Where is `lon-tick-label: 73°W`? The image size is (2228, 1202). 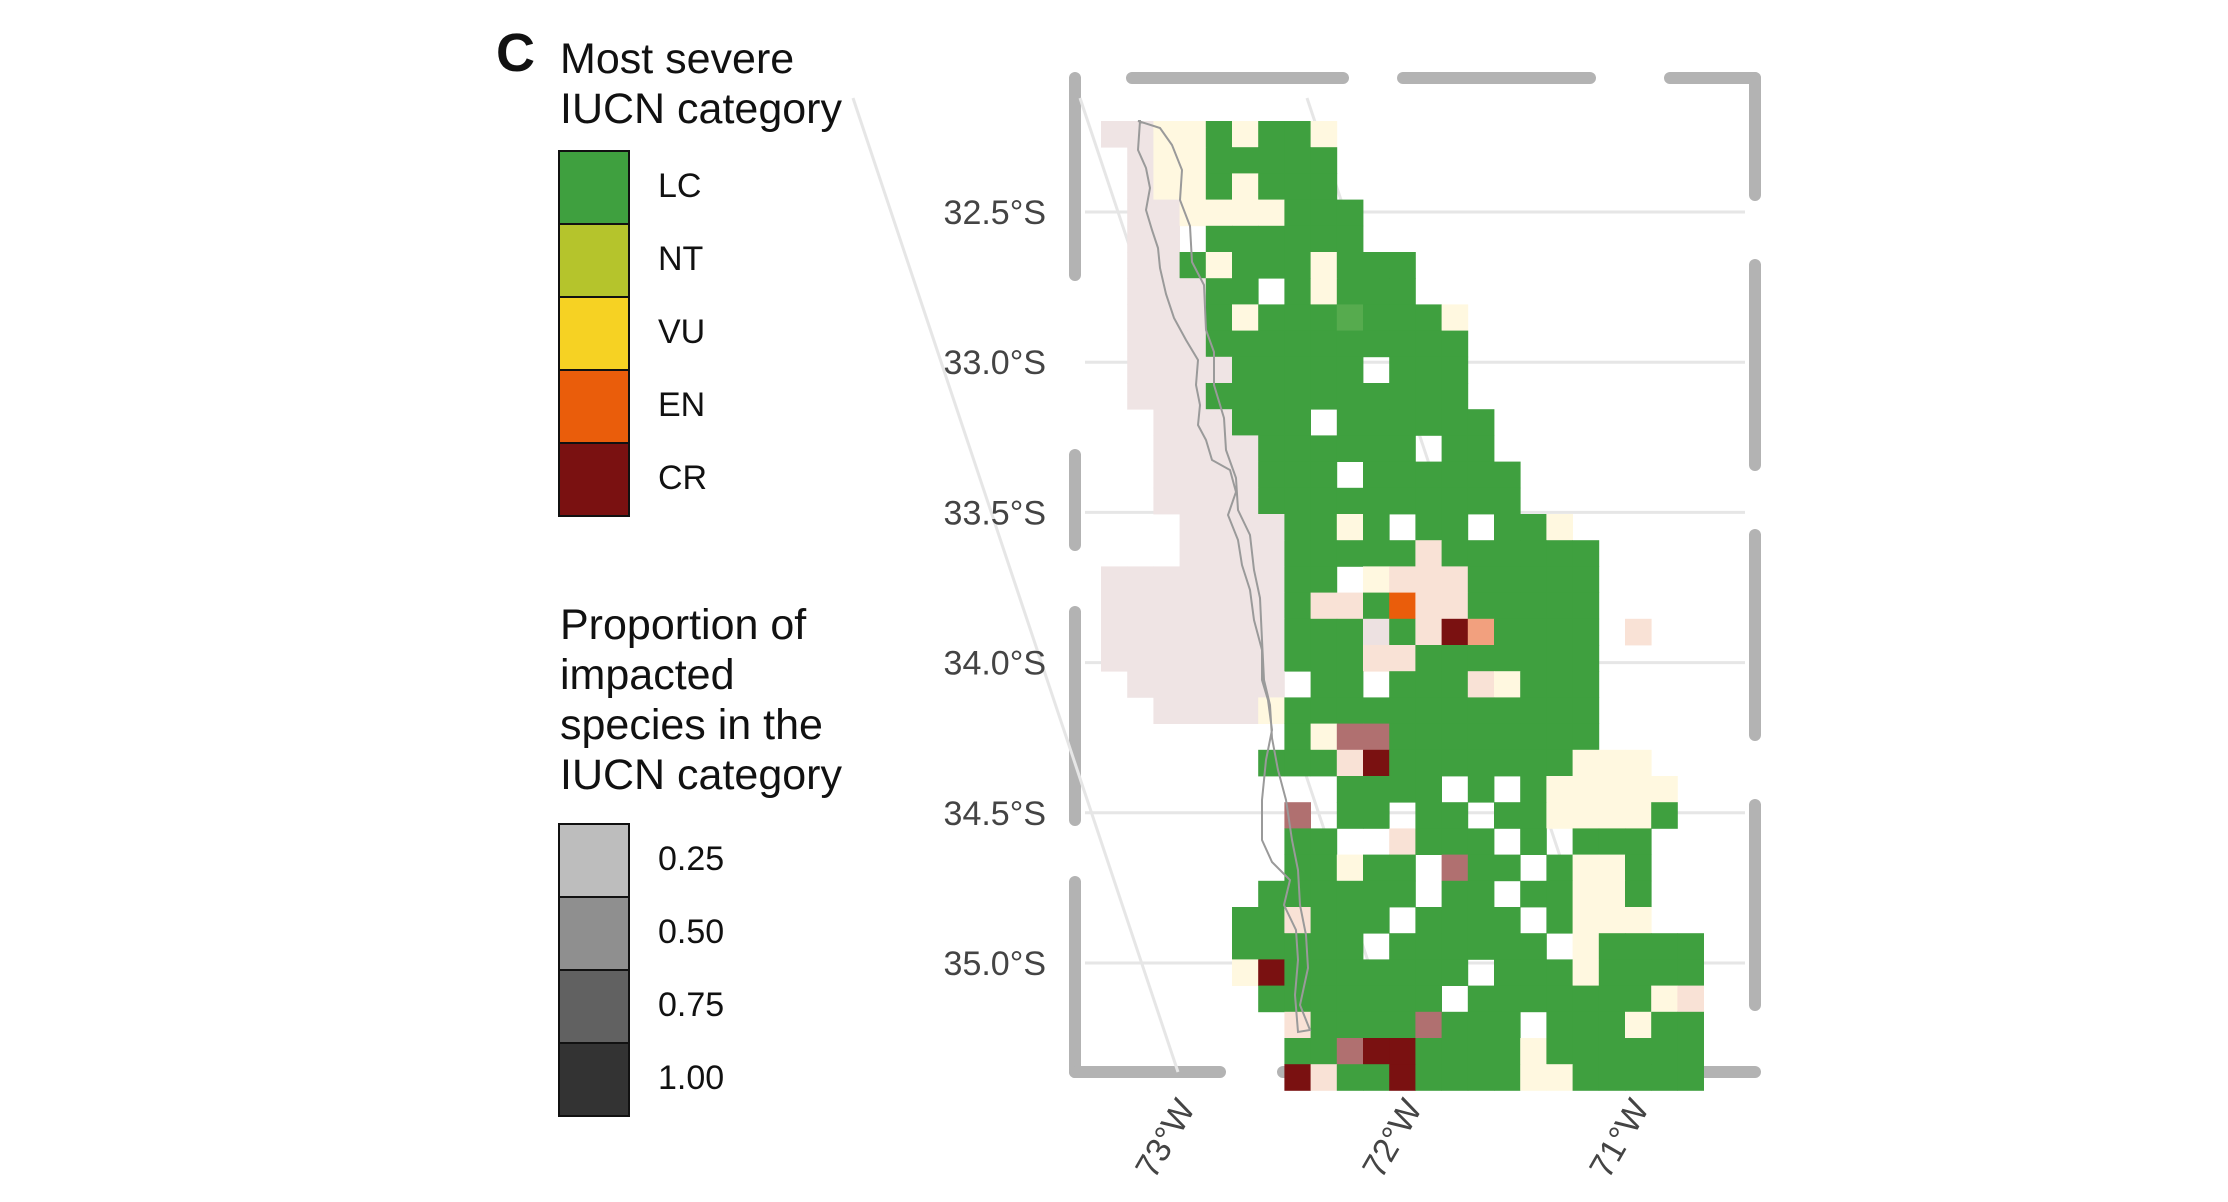 lon-tick-label: 73°W is located at coordinates (1165, 1138).